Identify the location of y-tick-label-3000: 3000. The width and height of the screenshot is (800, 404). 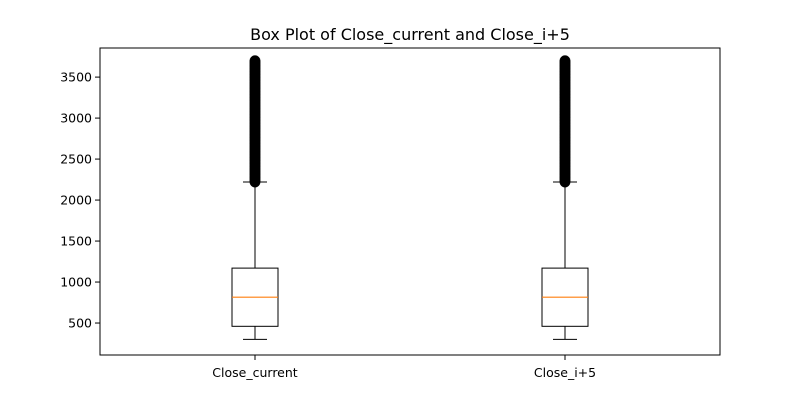
(76, 118).